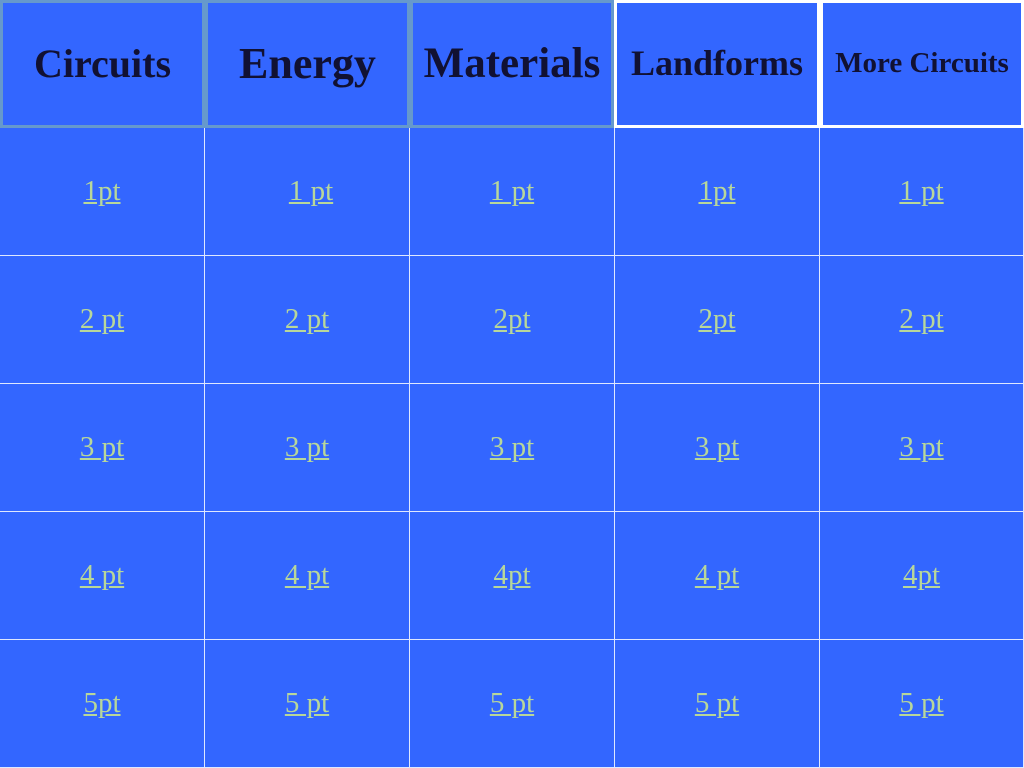 This screenshot has width=1024, height=768. I want to click on cell-circuits-1: 1pt, so click(102, 192).